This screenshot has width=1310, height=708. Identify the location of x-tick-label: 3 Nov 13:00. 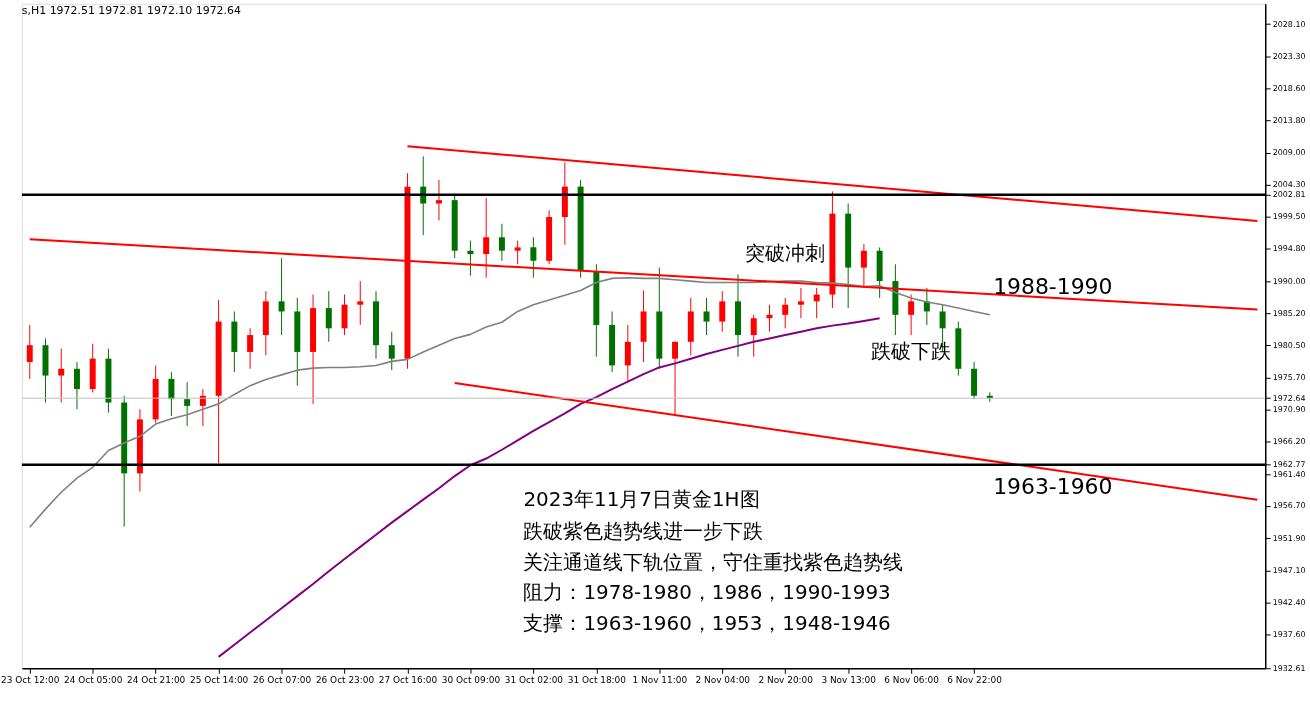
(849, 679).